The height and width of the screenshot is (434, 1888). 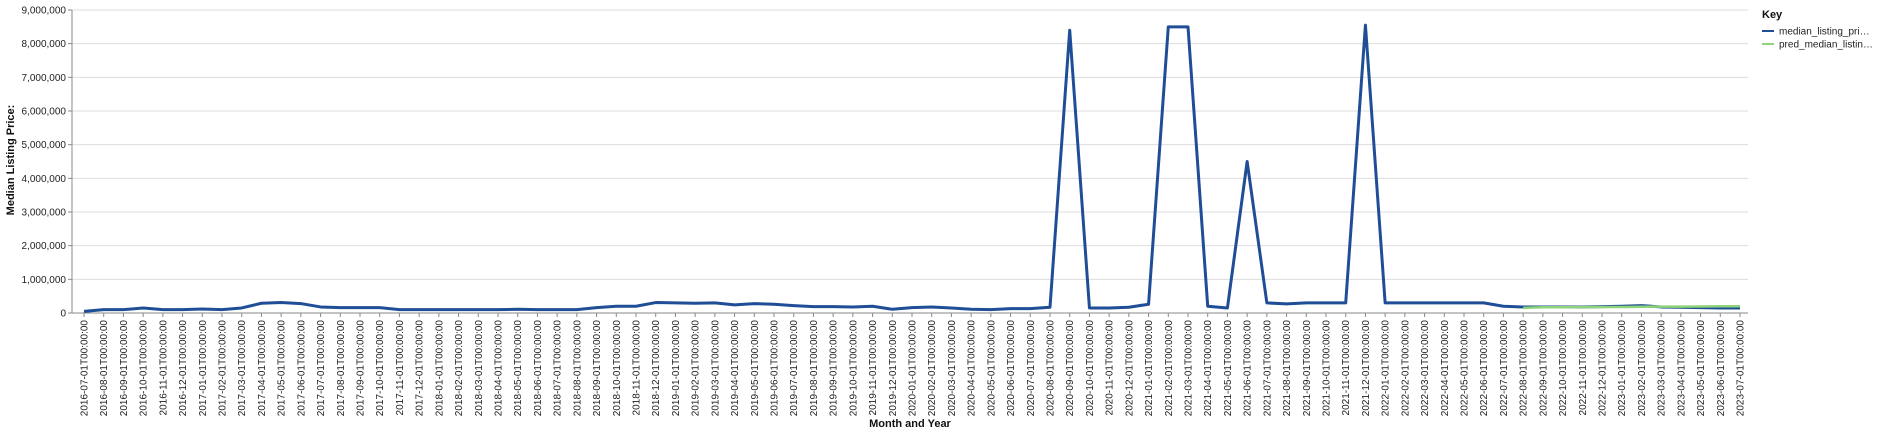 I want to click on x-tick-label: 2020-04-01T00:00:00, so click(x=972, y=368).